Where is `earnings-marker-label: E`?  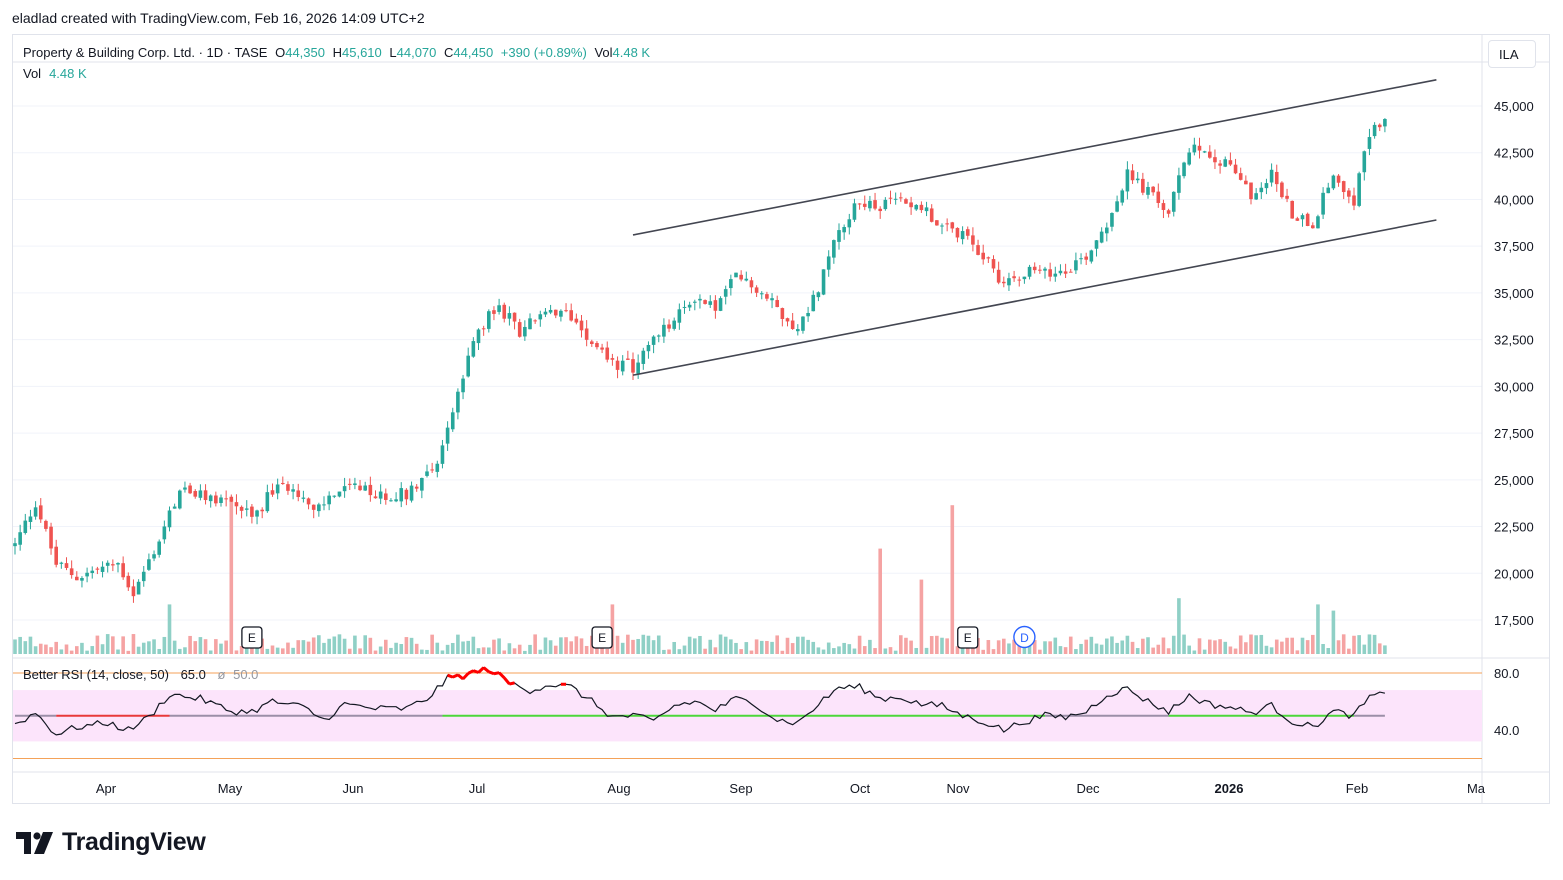
earnings-marker-label: E is located at coordinates (968, 638).